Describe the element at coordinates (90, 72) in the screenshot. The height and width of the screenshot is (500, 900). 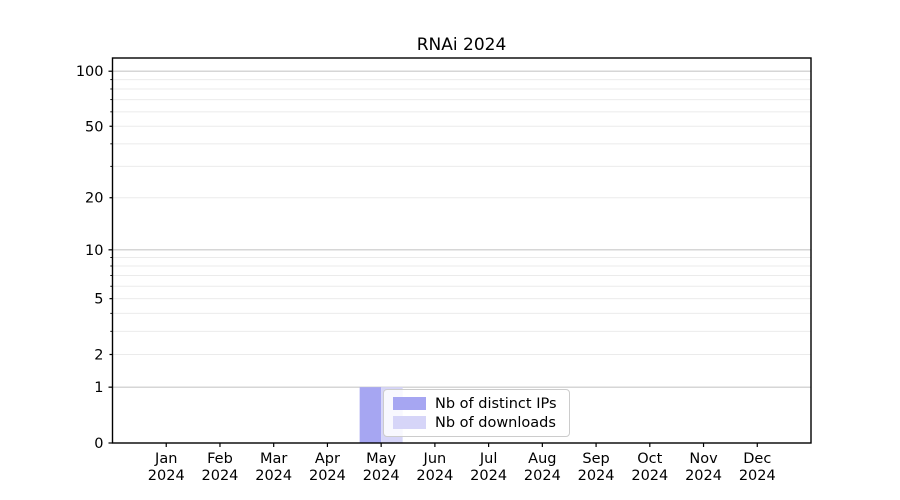
I see `y-tick-label: 100` at that location.